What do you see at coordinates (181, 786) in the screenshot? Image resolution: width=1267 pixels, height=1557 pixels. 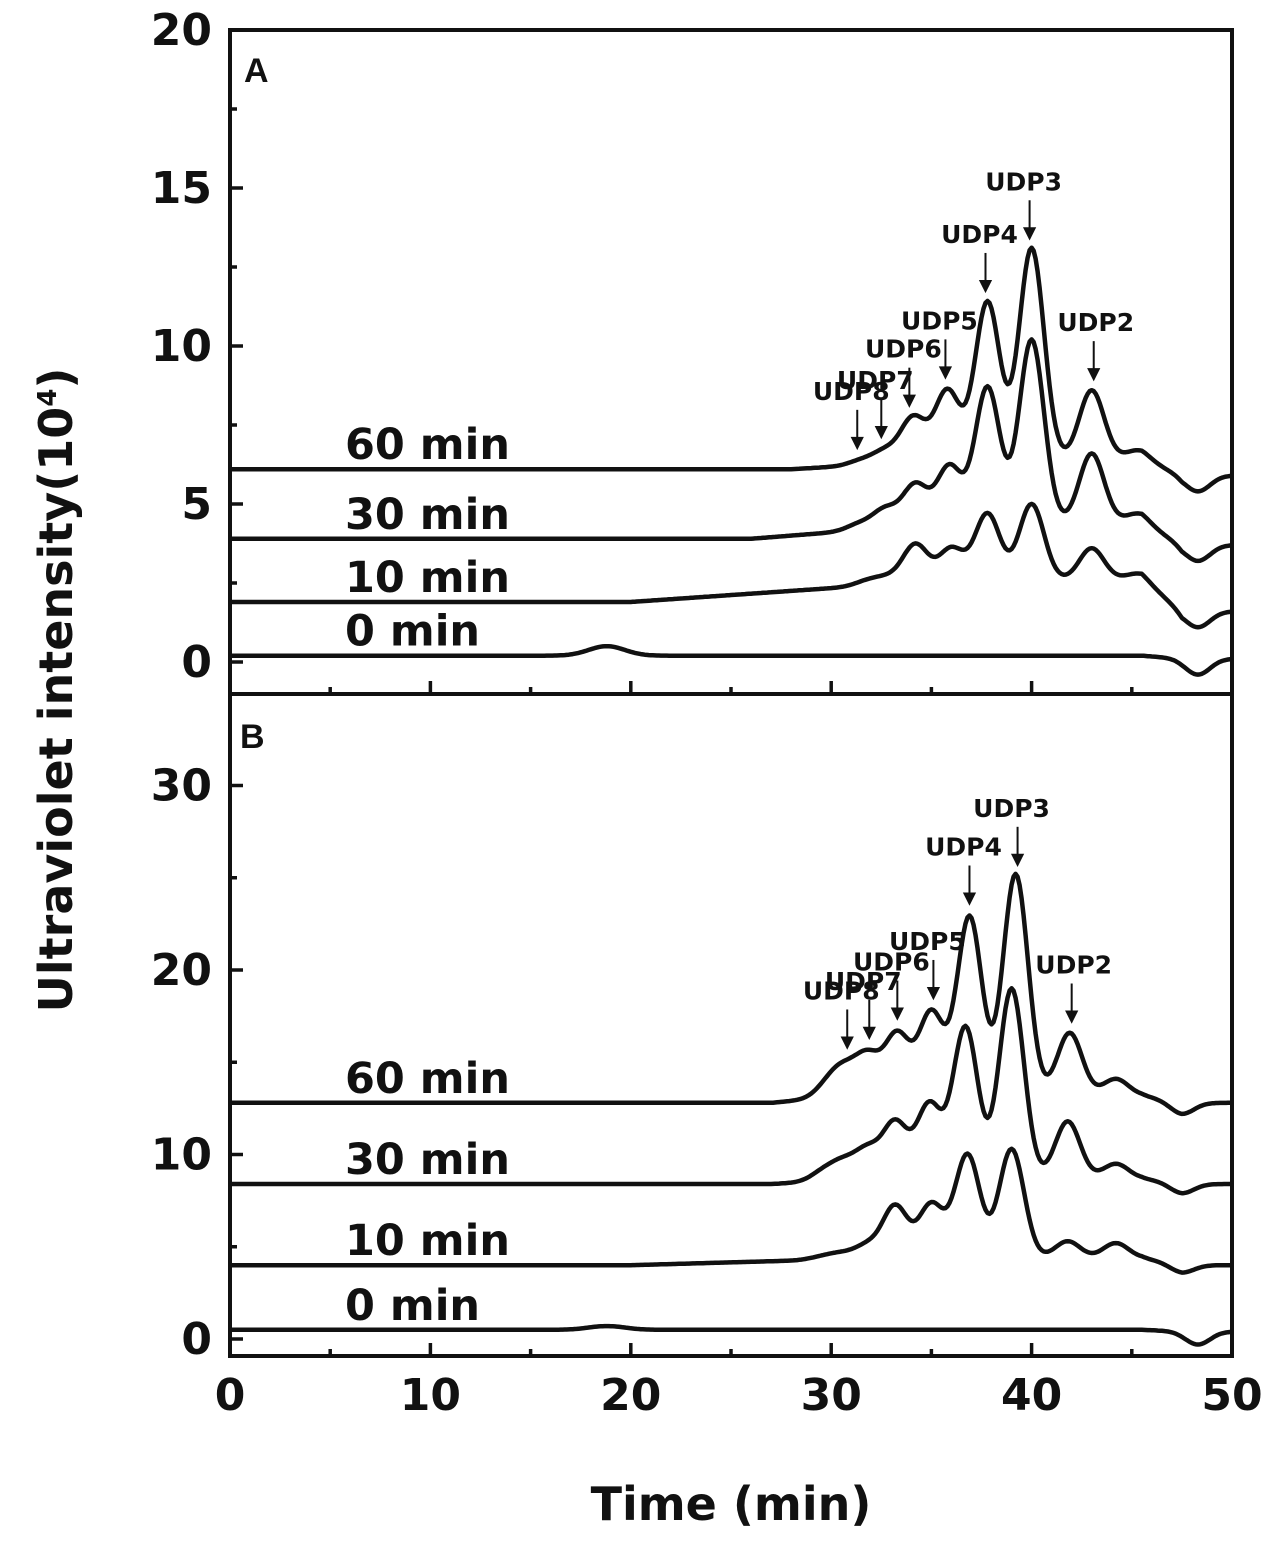 I see `y-tick-label: 30` at bounding box center [181, 786].